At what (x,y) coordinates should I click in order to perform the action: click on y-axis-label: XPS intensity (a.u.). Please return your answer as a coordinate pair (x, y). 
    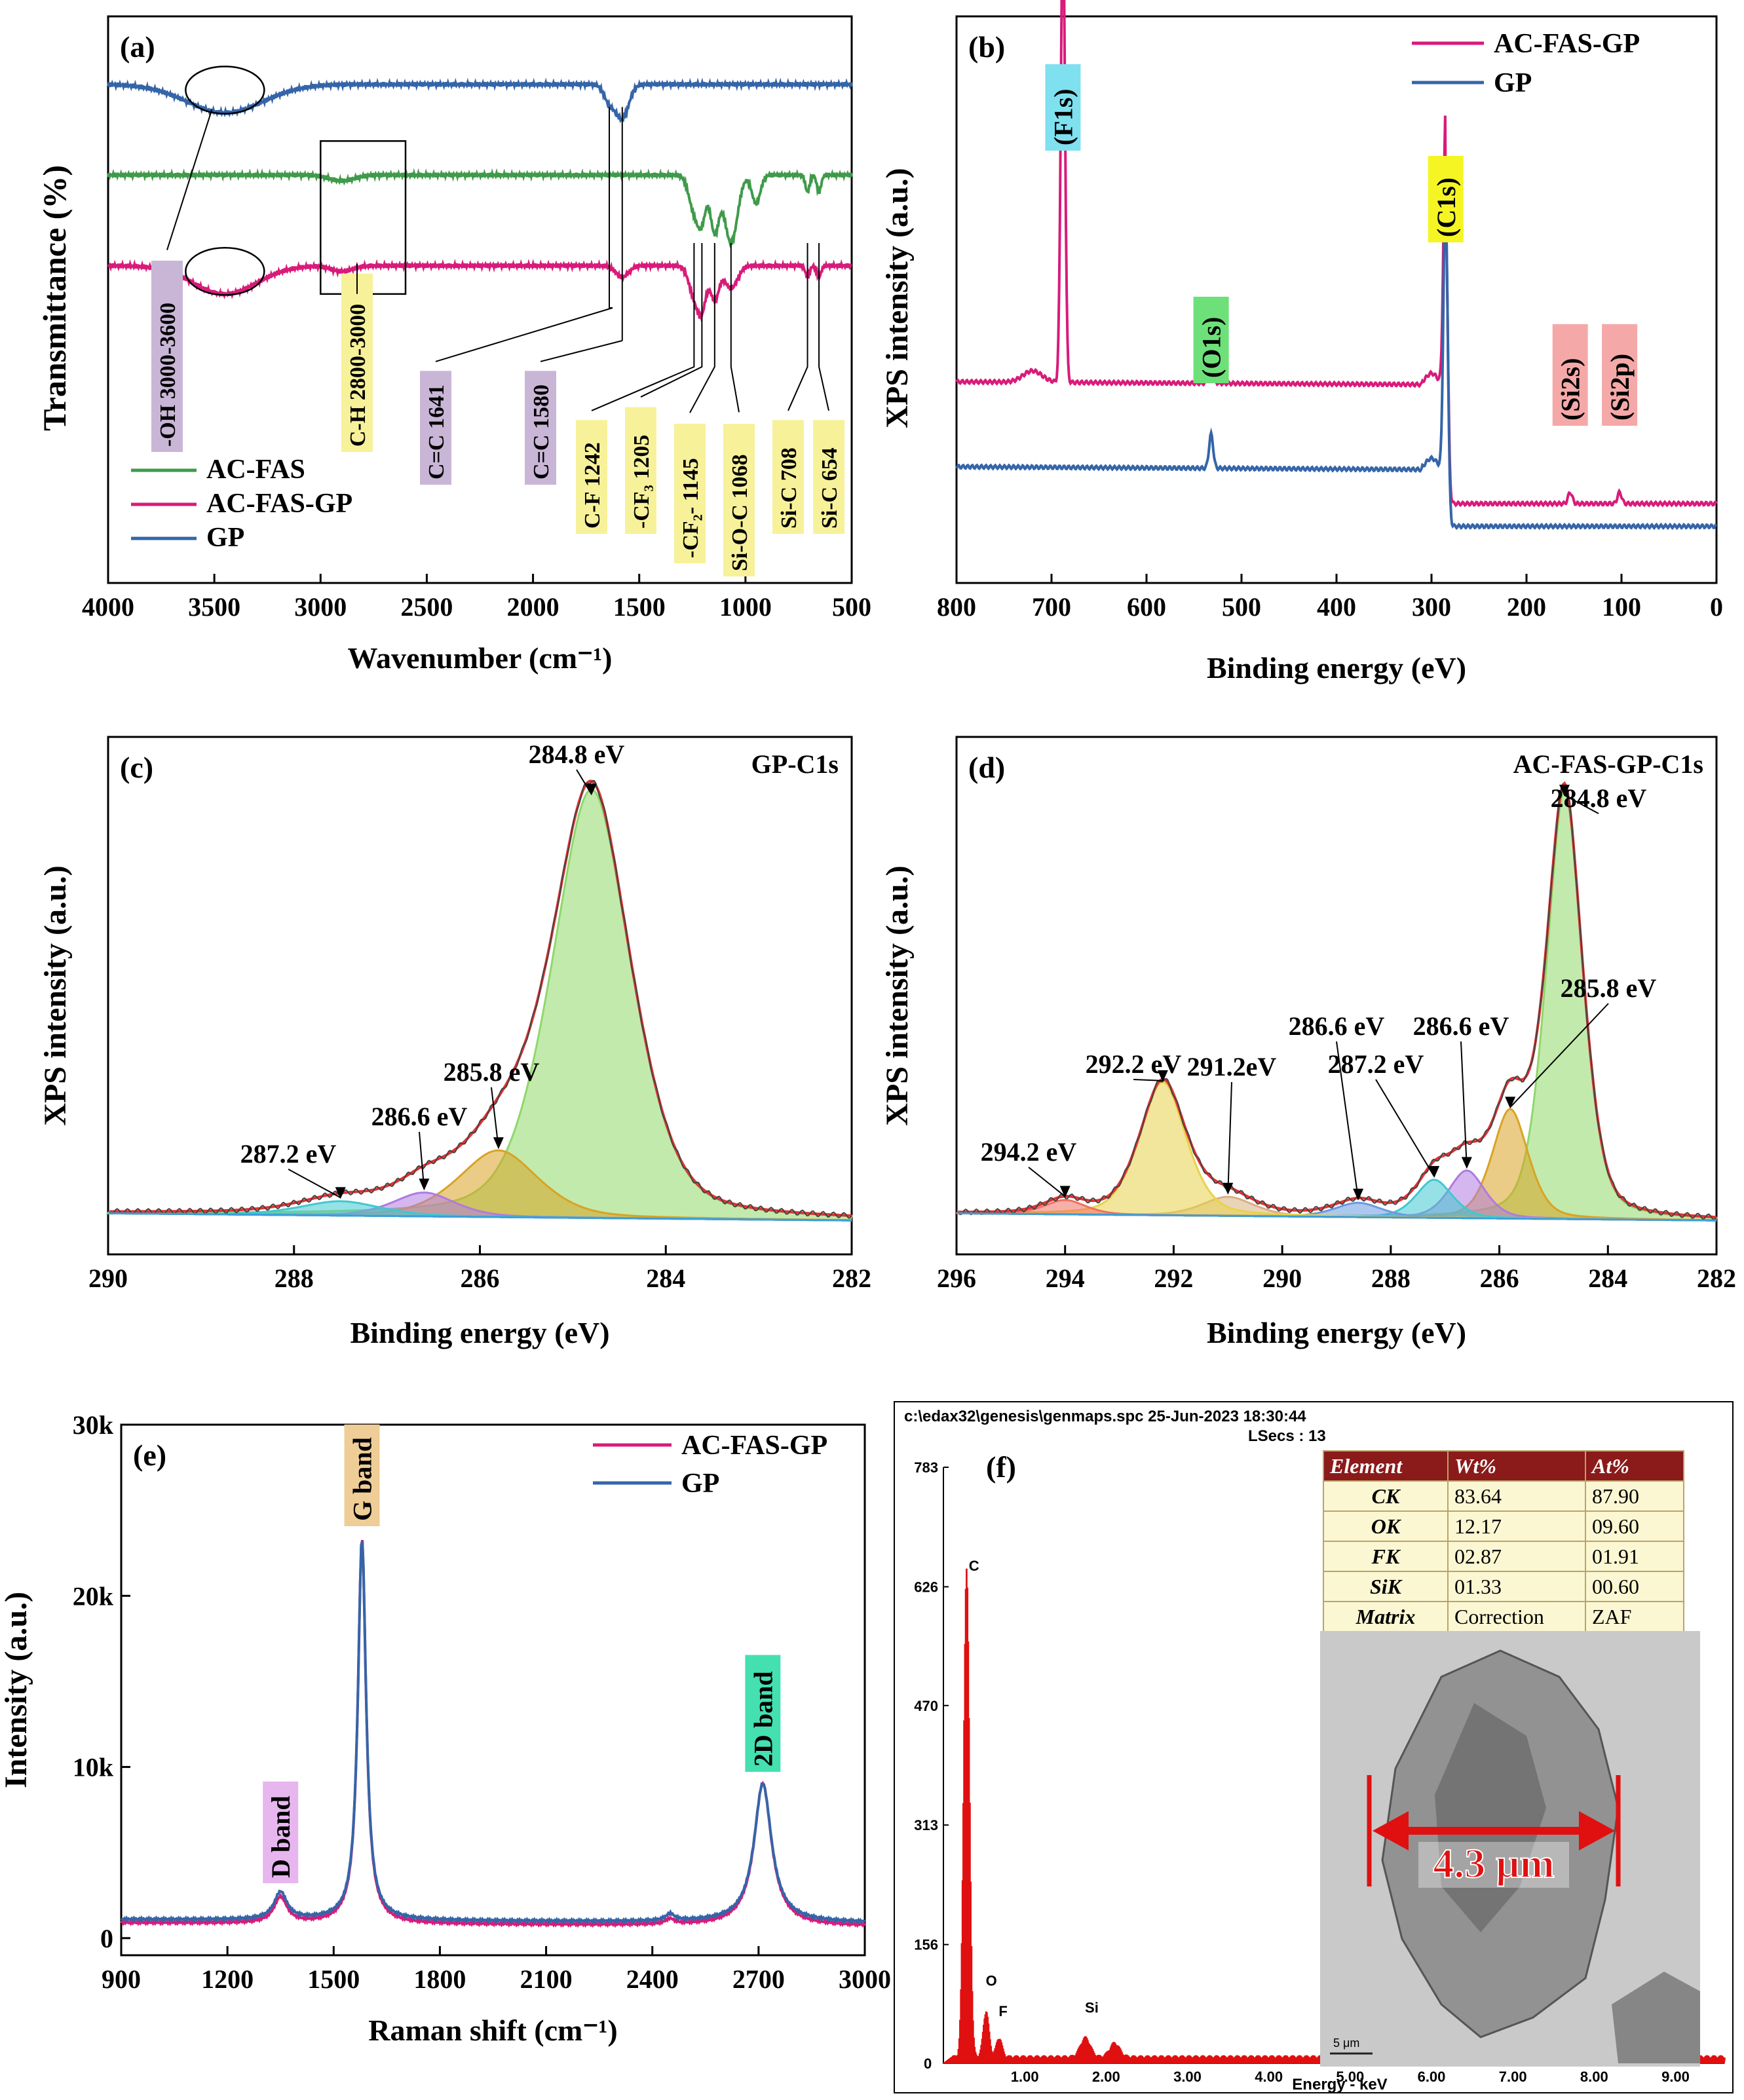
    Looking at the image, I should click on (897, 298).